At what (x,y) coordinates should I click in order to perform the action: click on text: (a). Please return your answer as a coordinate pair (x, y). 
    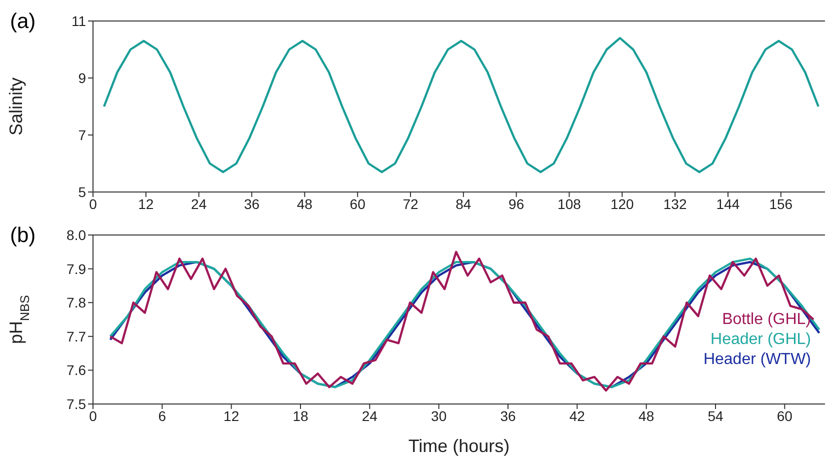
    Looking at the image, I should click on (23, 22).